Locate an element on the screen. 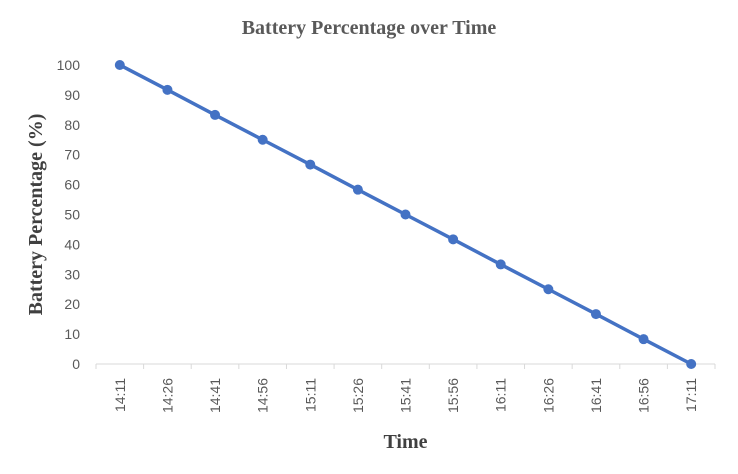 The width and height of the screenshot is (738, 474). x-tick-label: 14:56 is located at coordinates (263, 395).